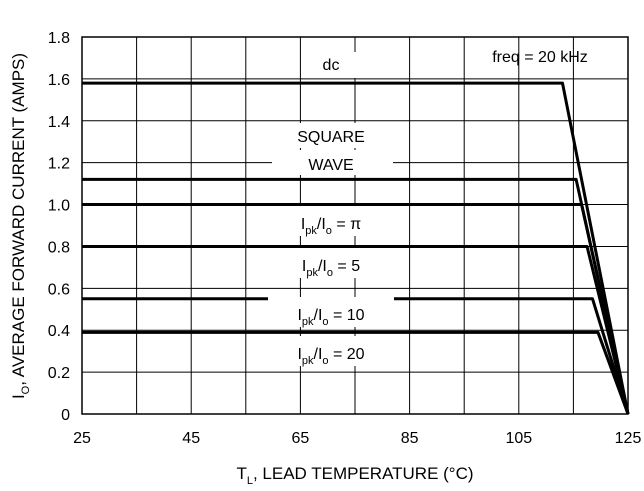 The image size is (644, 491). What do you see at coordinates (59, 38) in the screenshot?
I see `y-tick-label: 1.8` at bounding box center [59, 38].